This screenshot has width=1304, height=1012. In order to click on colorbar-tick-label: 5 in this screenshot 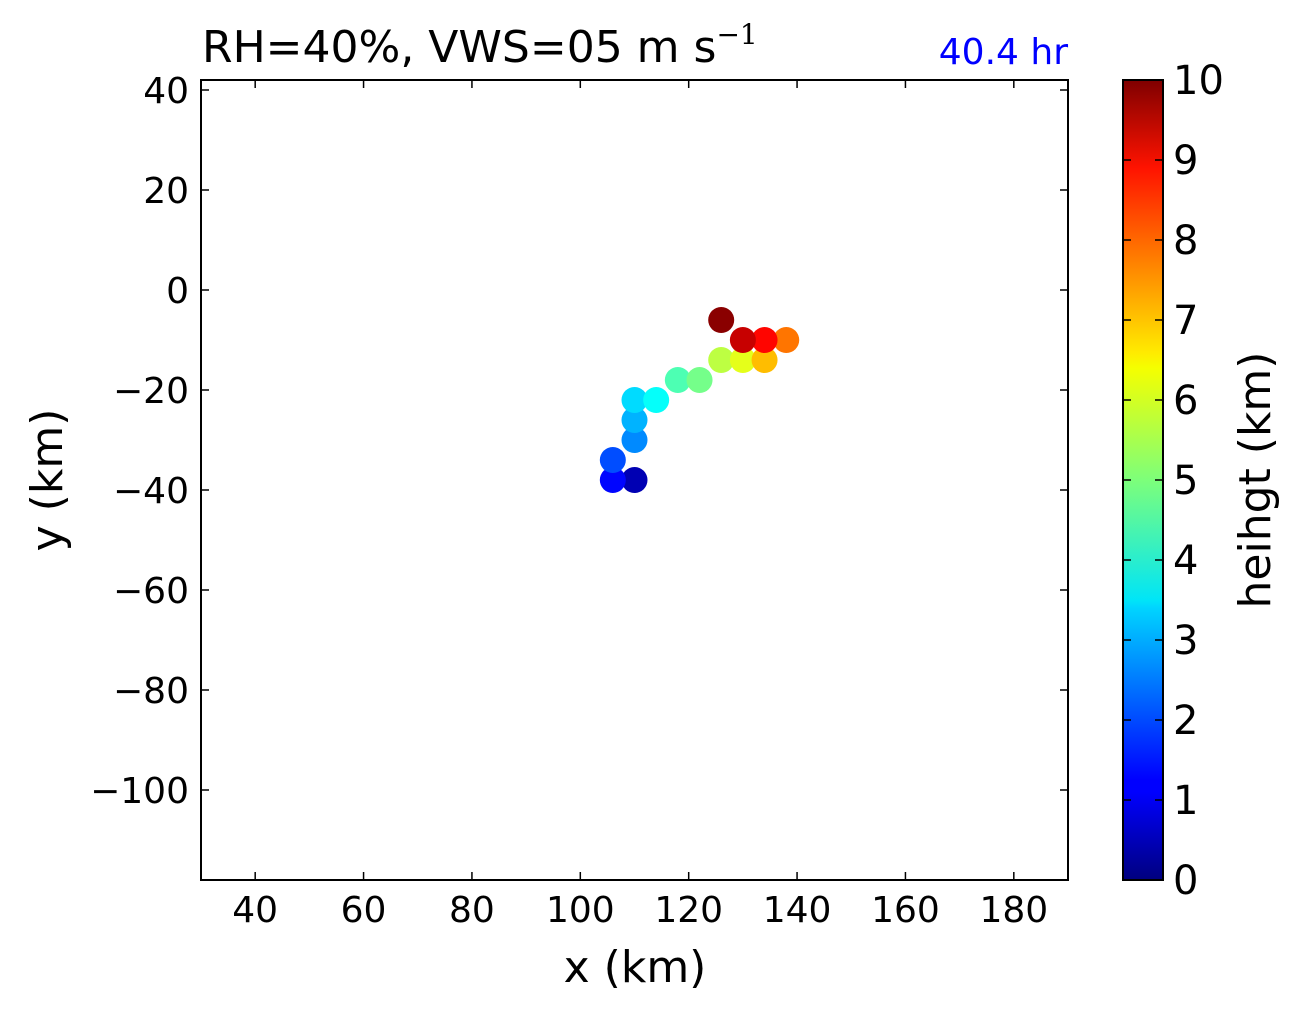, I will do `click(1185, 481)`.